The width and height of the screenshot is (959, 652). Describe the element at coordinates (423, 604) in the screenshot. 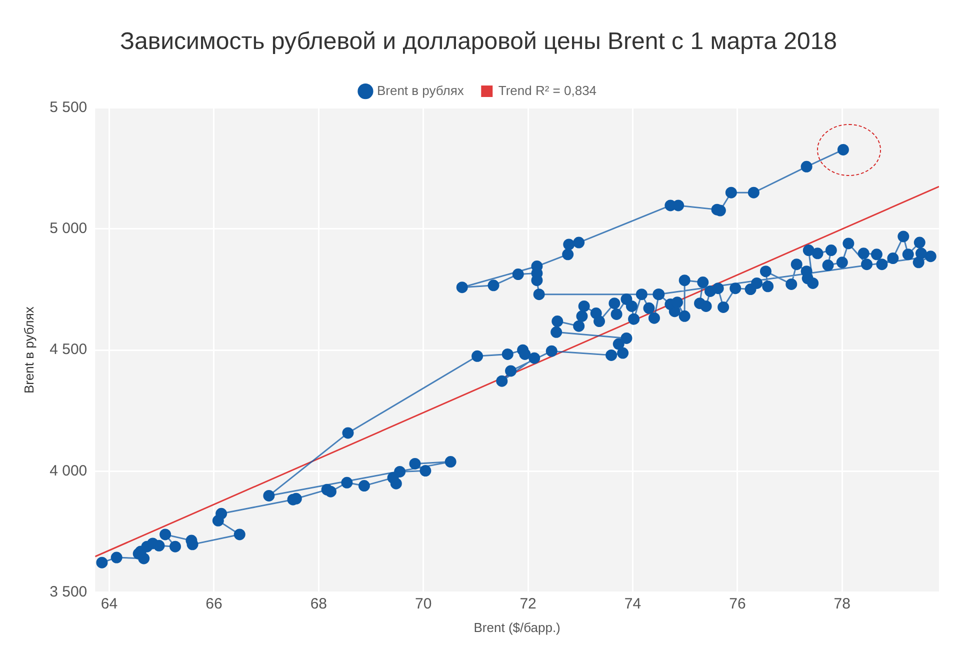

I see `x-tick-label: 70` at that location.